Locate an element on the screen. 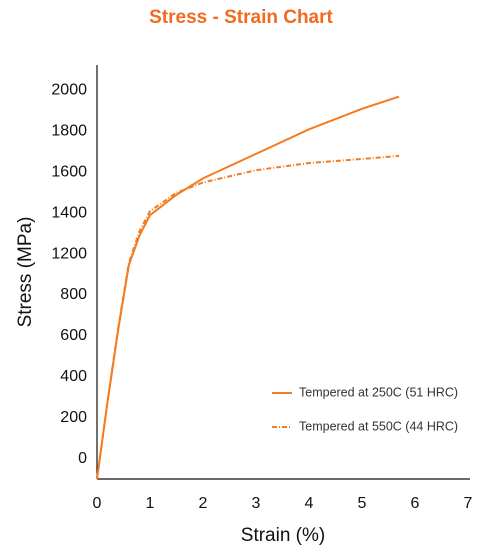 Image resolution: width=483 pixels, height=553 pixels. y-tick-label: 1600 is located at coordinates (69, 171).